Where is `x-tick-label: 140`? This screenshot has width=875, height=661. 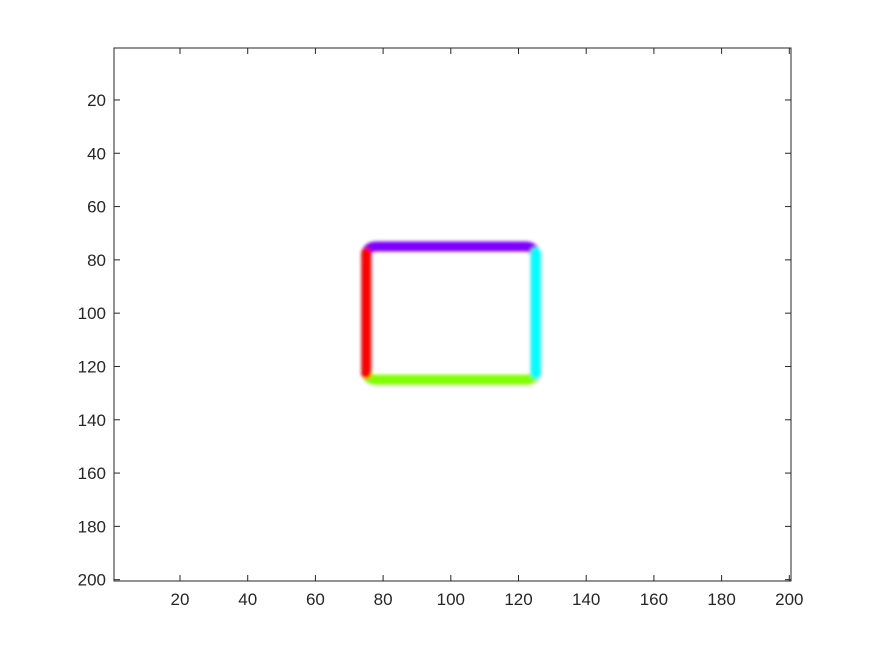 x-tick-label: 140 is located at coordinates (586, 599).